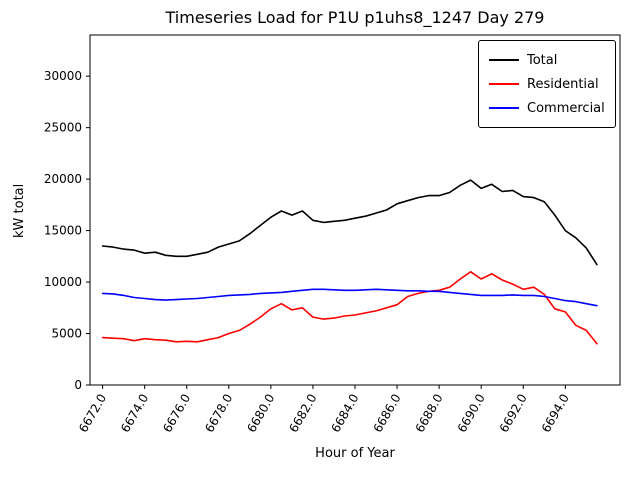 The height and width of the screenshot is (480, 640). I want to click on x-axis-label: Hour of Year, so click(355, 453).